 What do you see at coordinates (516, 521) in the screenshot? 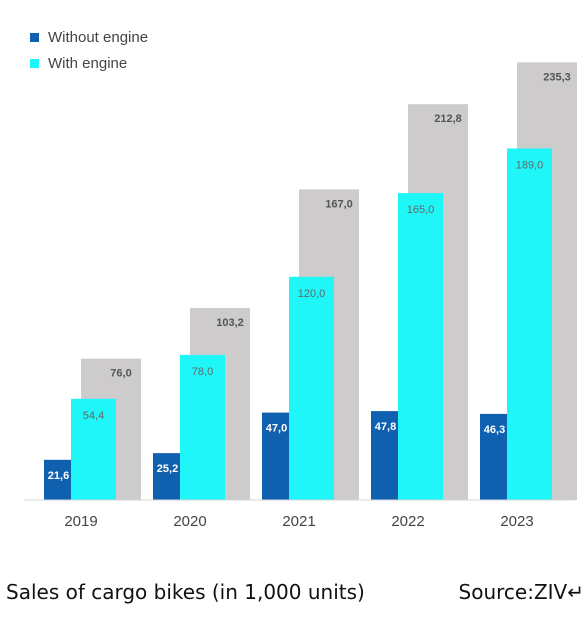
I see `x-tick-label-2023: 2023` at bounding box center [516, 521].